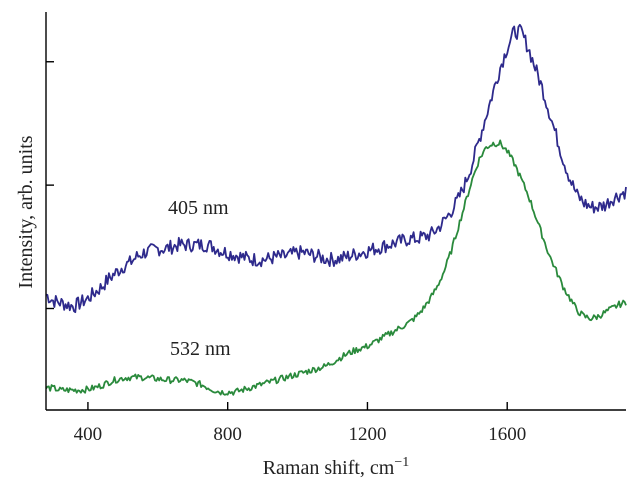  What do you see at coordinates (88, 434) in the screenshot?
I see `x-tick-label: 400` at bounding box center [88, 434].